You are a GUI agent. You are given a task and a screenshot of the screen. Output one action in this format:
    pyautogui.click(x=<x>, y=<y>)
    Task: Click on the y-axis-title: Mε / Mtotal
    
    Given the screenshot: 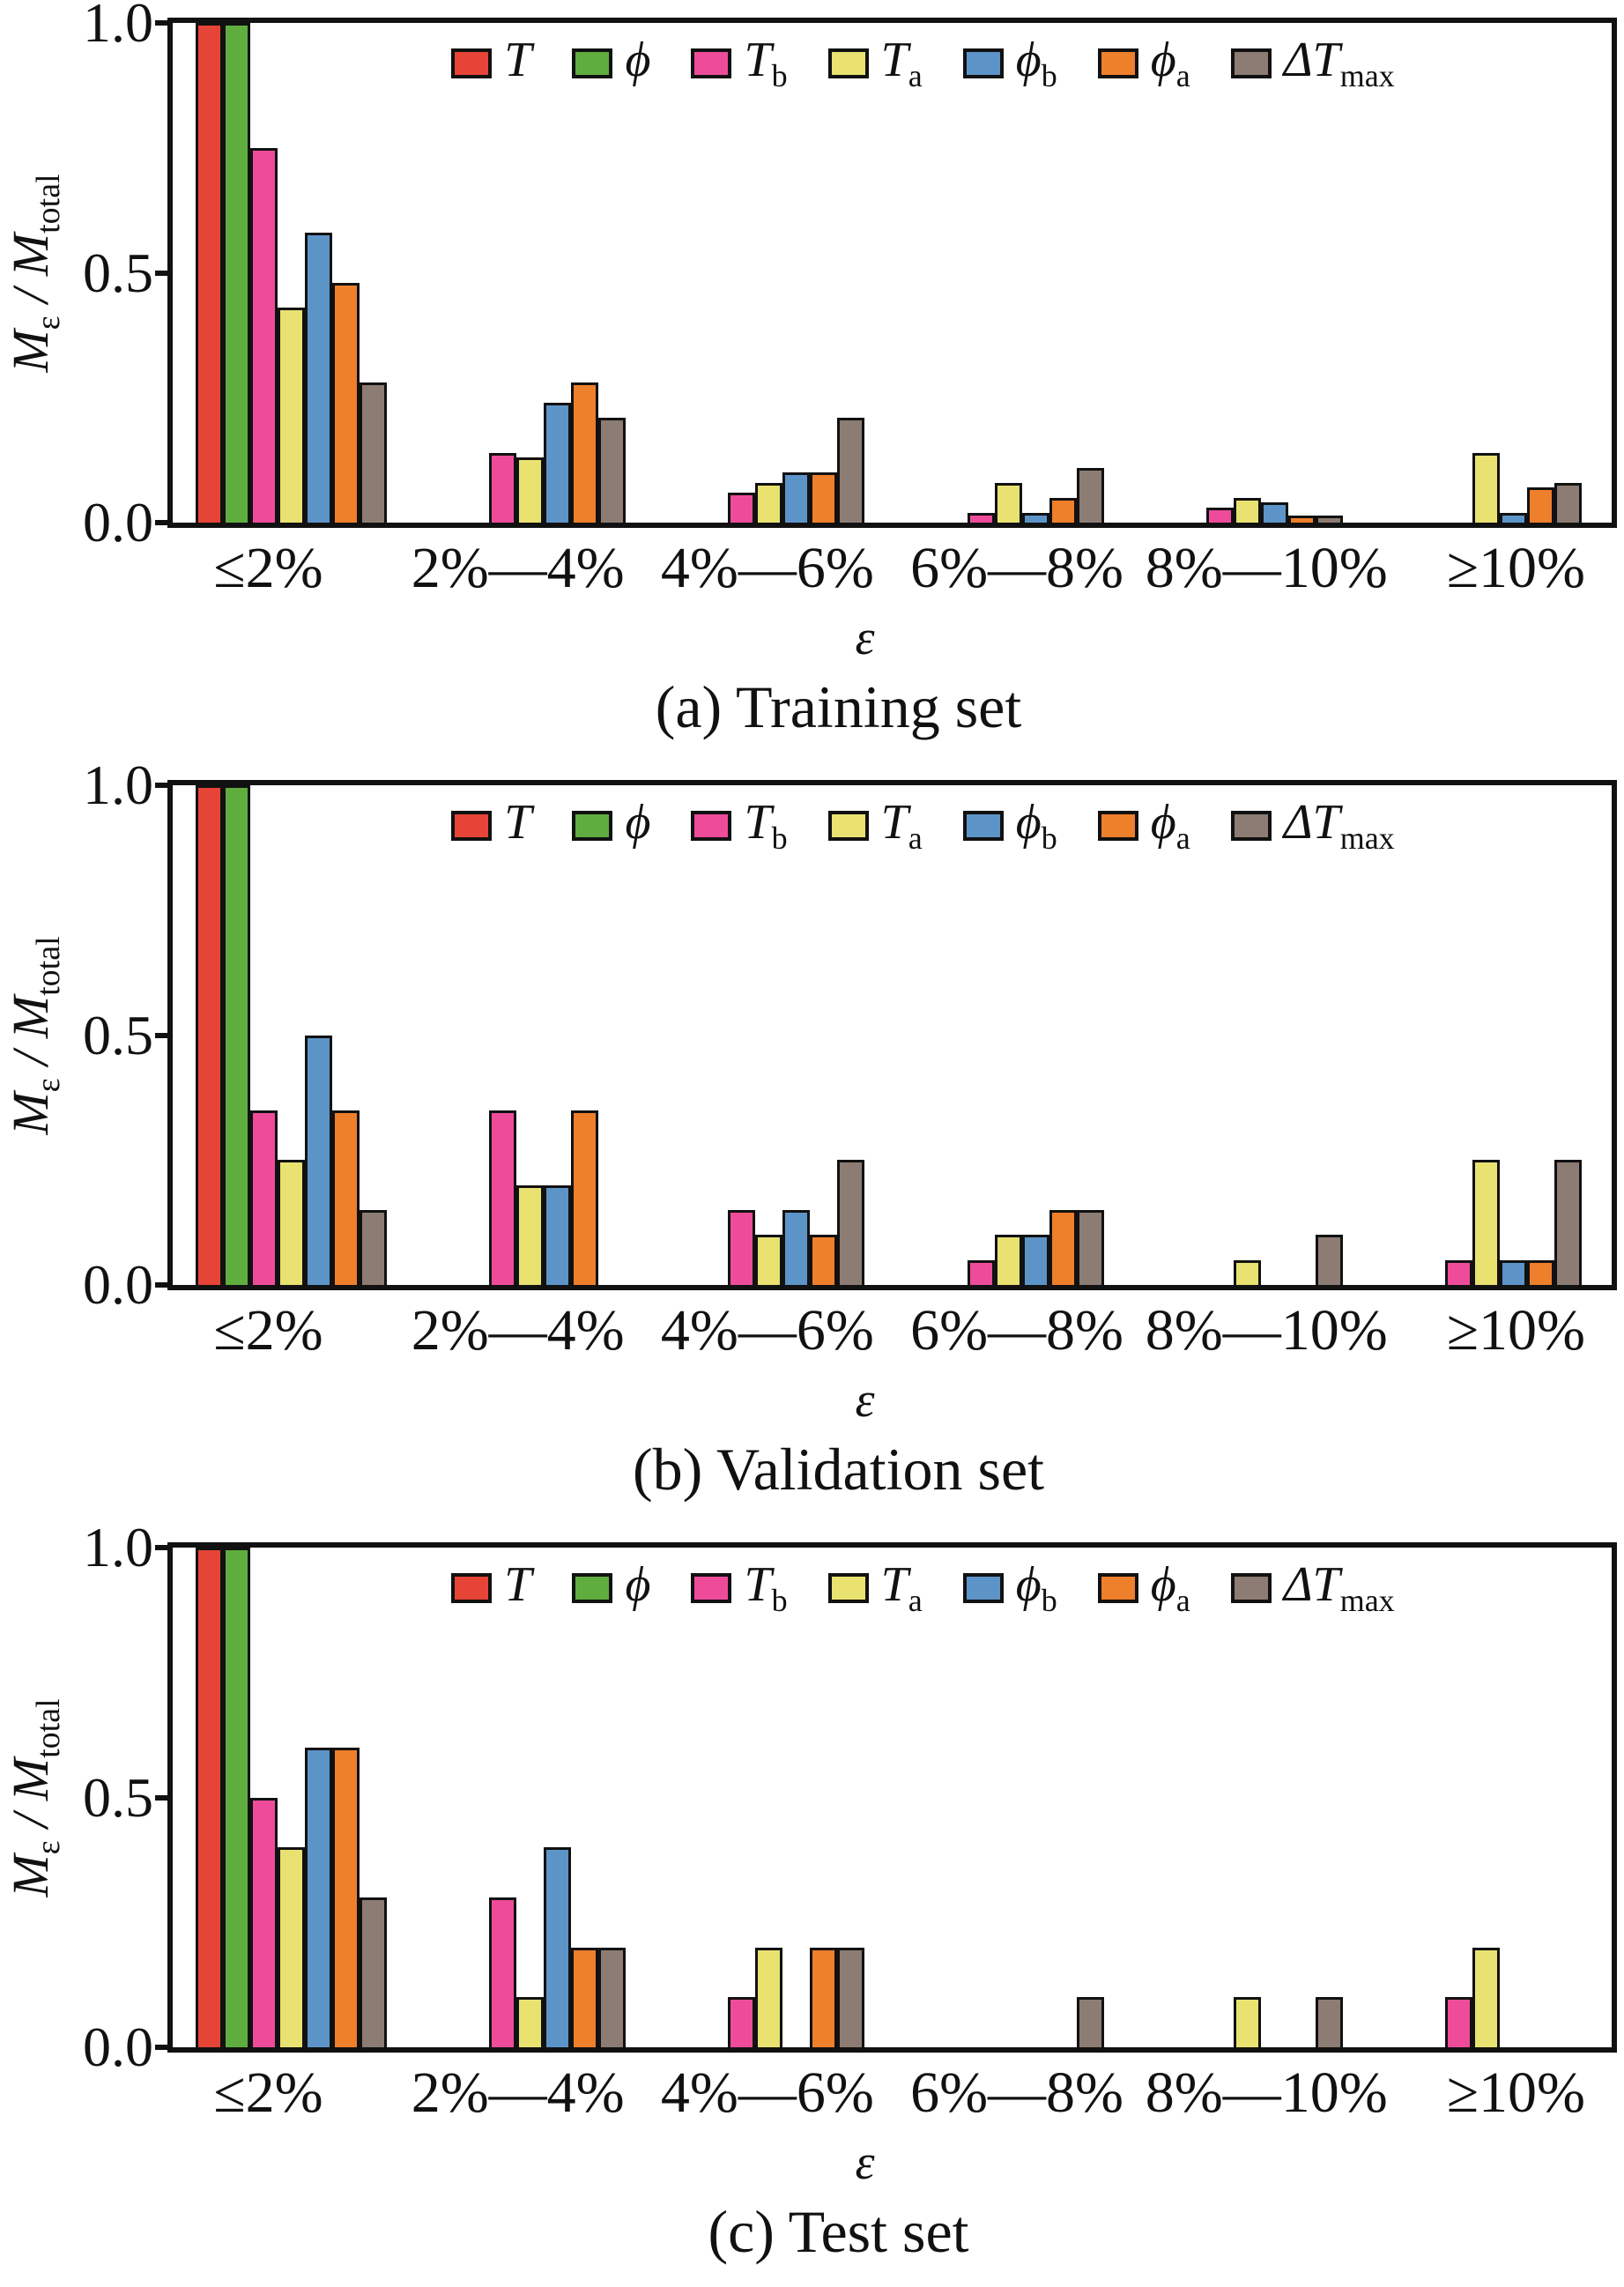 What is the action you would take?
    pyautogui.click(x=34, y=1035)
    